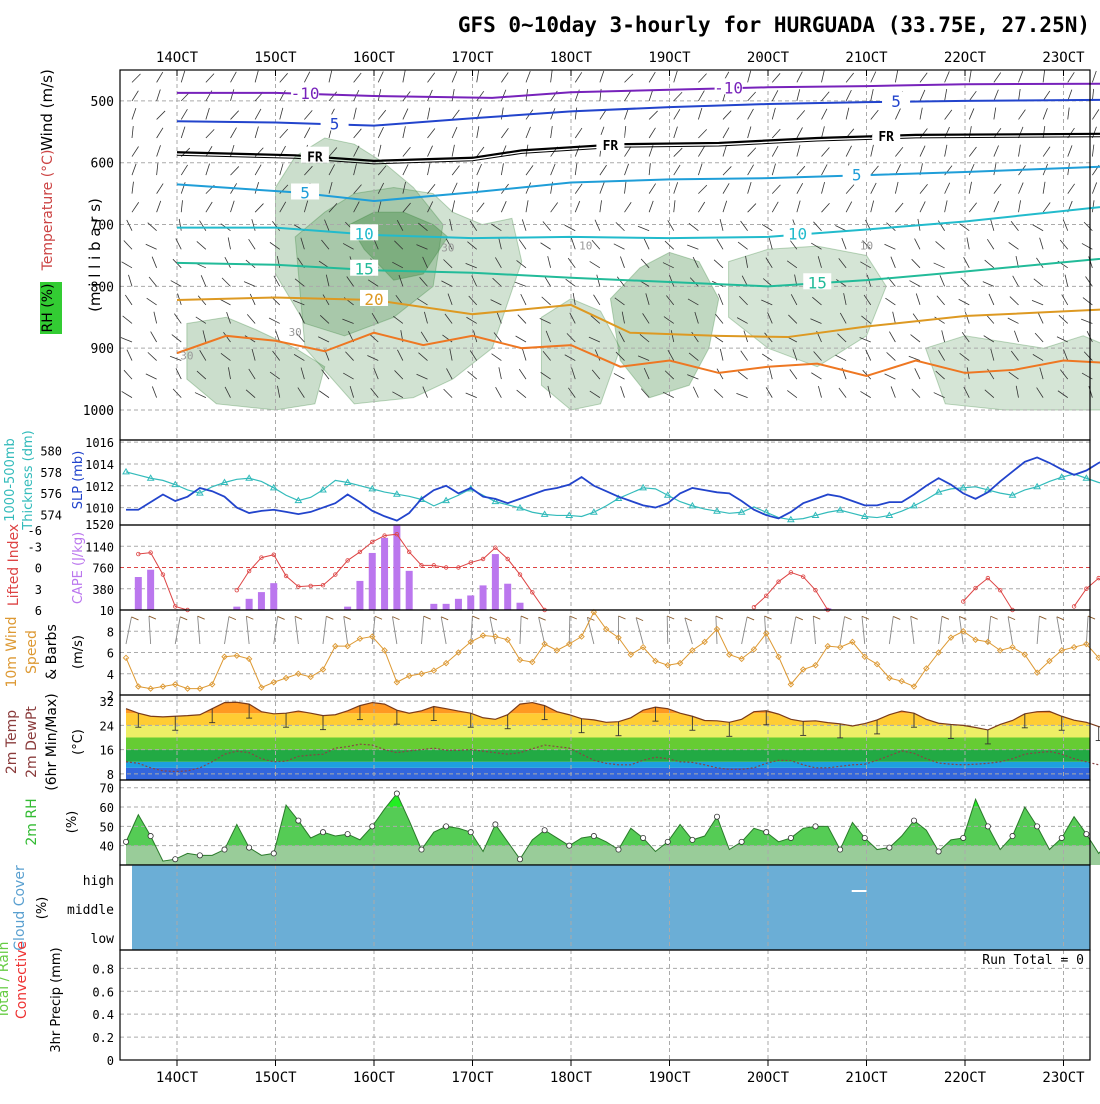 This screenshot has height=1104, width=1100. What do you see at coordinates (42, 908) in the screenshot?
I see `cloud-axis-unit: (%)` at bounding box center [42, 908].